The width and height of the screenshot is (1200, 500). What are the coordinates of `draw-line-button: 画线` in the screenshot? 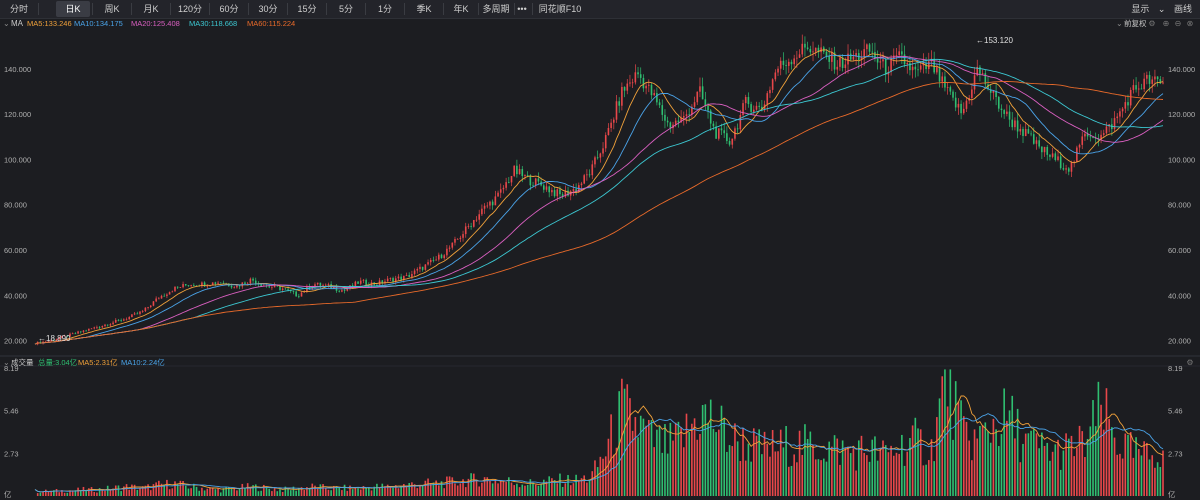 It's located at (1182, 9).